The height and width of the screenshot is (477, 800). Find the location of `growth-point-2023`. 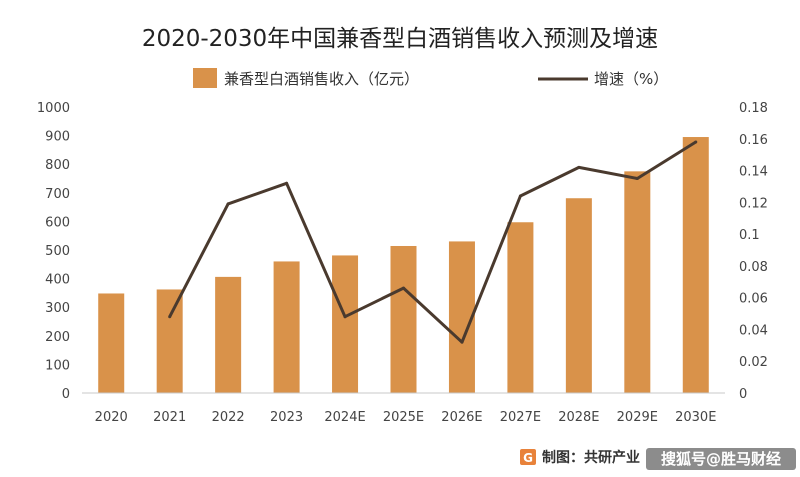

growth-point-2023 is located at coordinates (287, 183).